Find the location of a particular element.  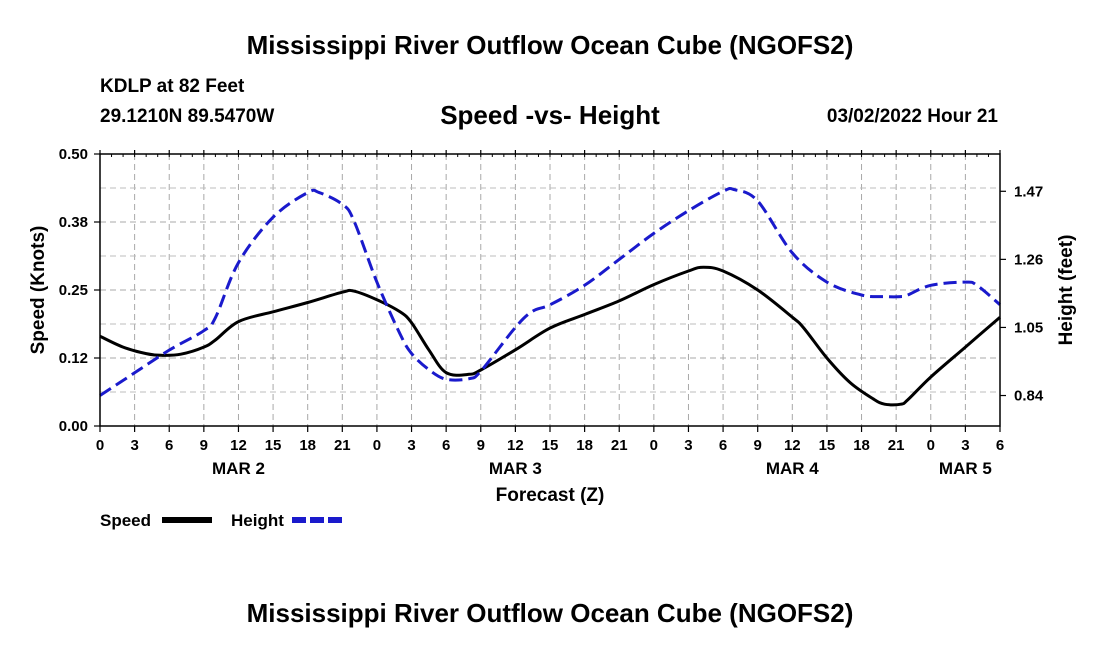

forecast-datetime: 03/02/2022 Hour 21 is located at coordinates (912, 116).